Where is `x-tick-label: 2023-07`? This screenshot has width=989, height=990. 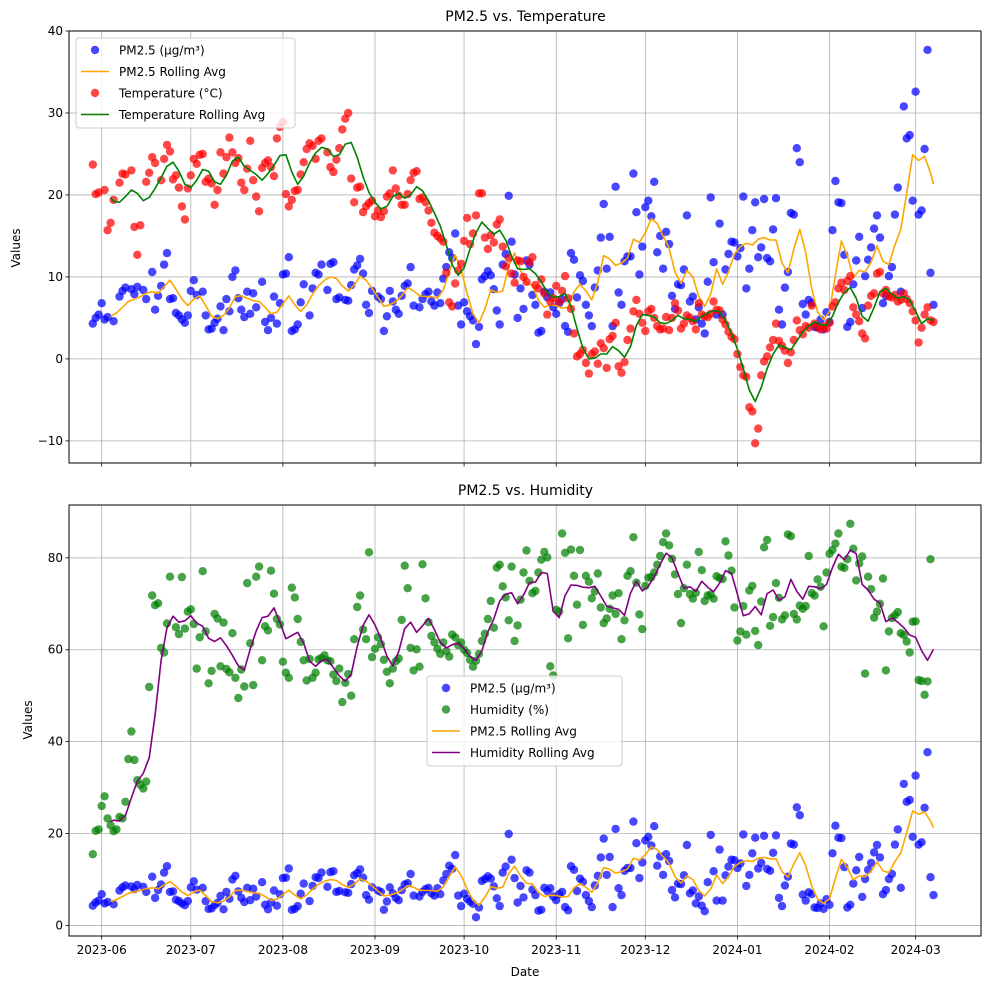 x-tick-label: 2023-07 is located at coordinates (191, 950).